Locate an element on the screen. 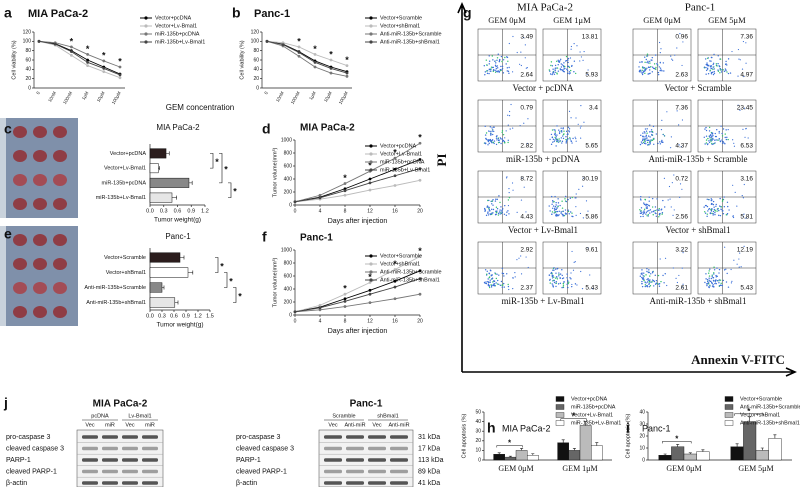 Image resolution: width=800 pixels, height=487 pixels. legend-marker is located at coordinates (371, 42).